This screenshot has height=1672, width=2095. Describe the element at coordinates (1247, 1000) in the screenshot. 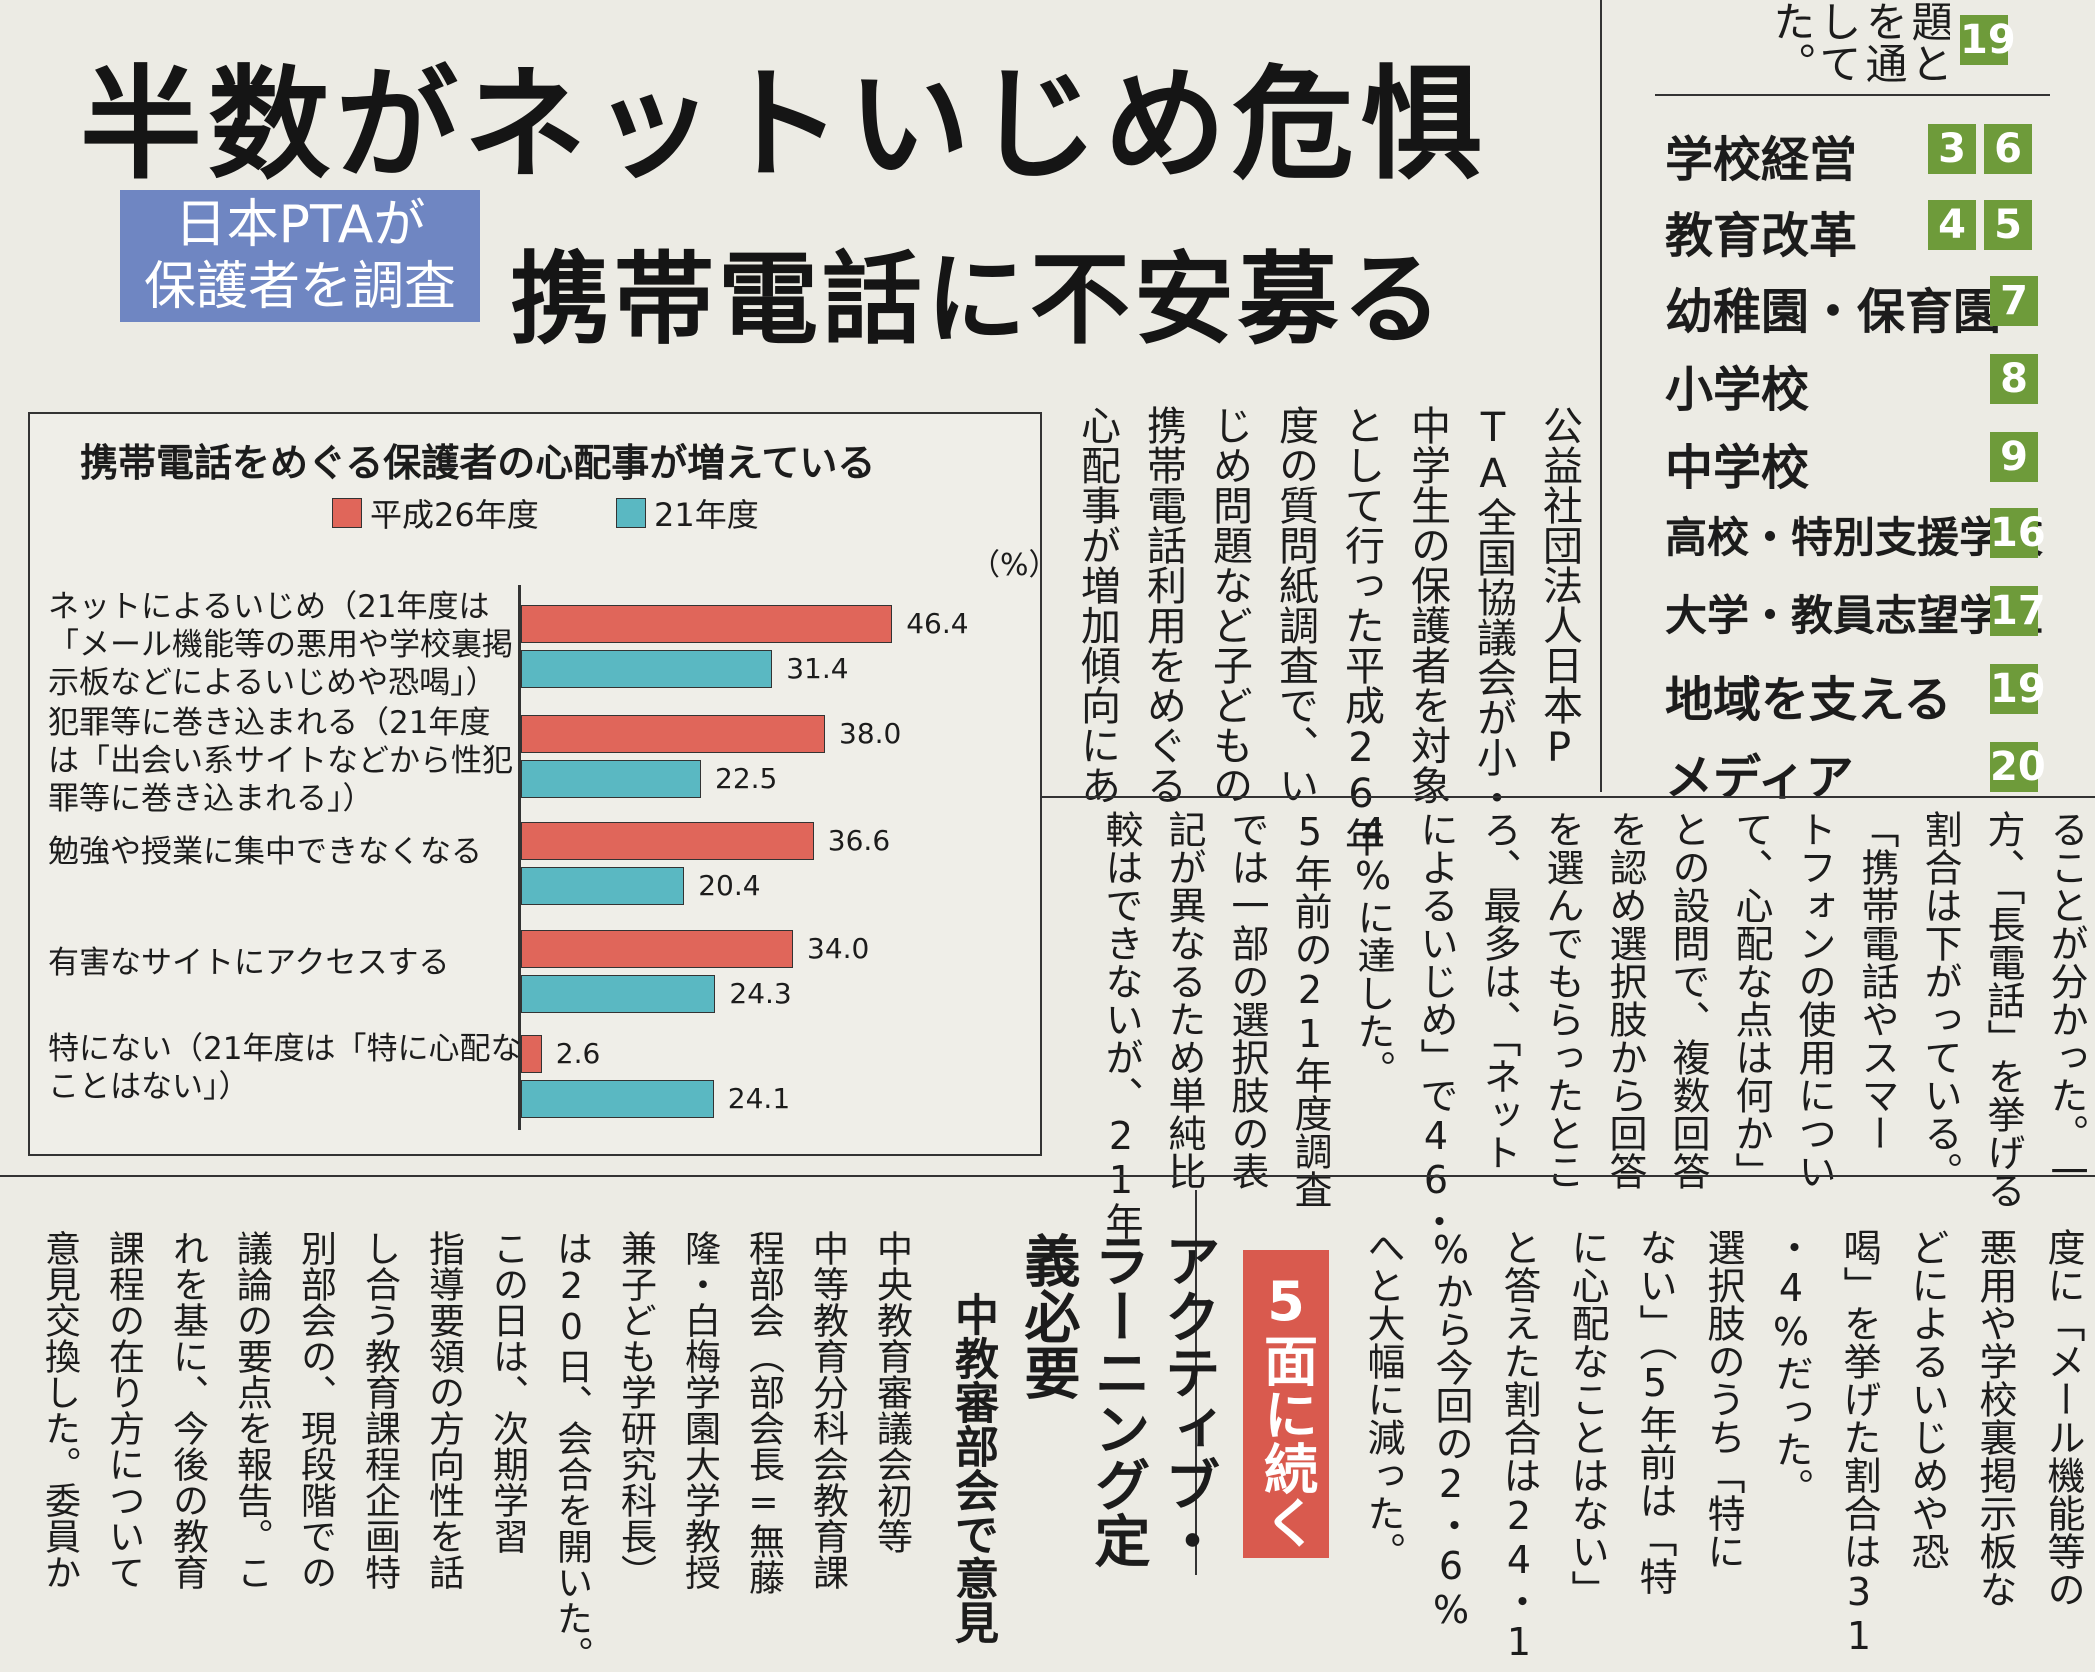

I see `text-column: では一部の選択肢の表` at that location.